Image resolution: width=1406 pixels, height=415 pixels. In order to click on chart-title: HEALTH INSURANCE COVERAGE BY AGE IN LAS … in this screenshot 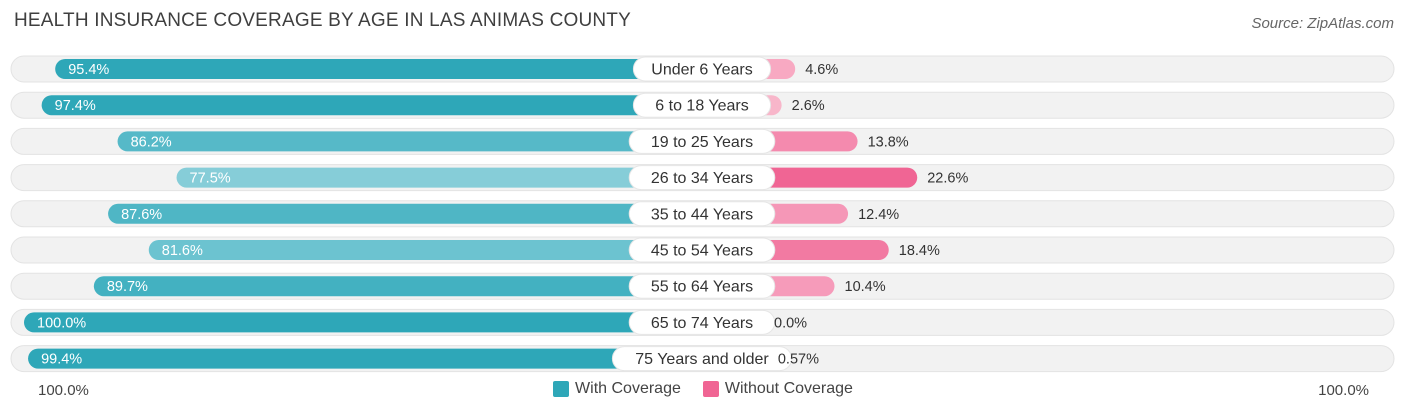, I will do `click(322, 20)`.